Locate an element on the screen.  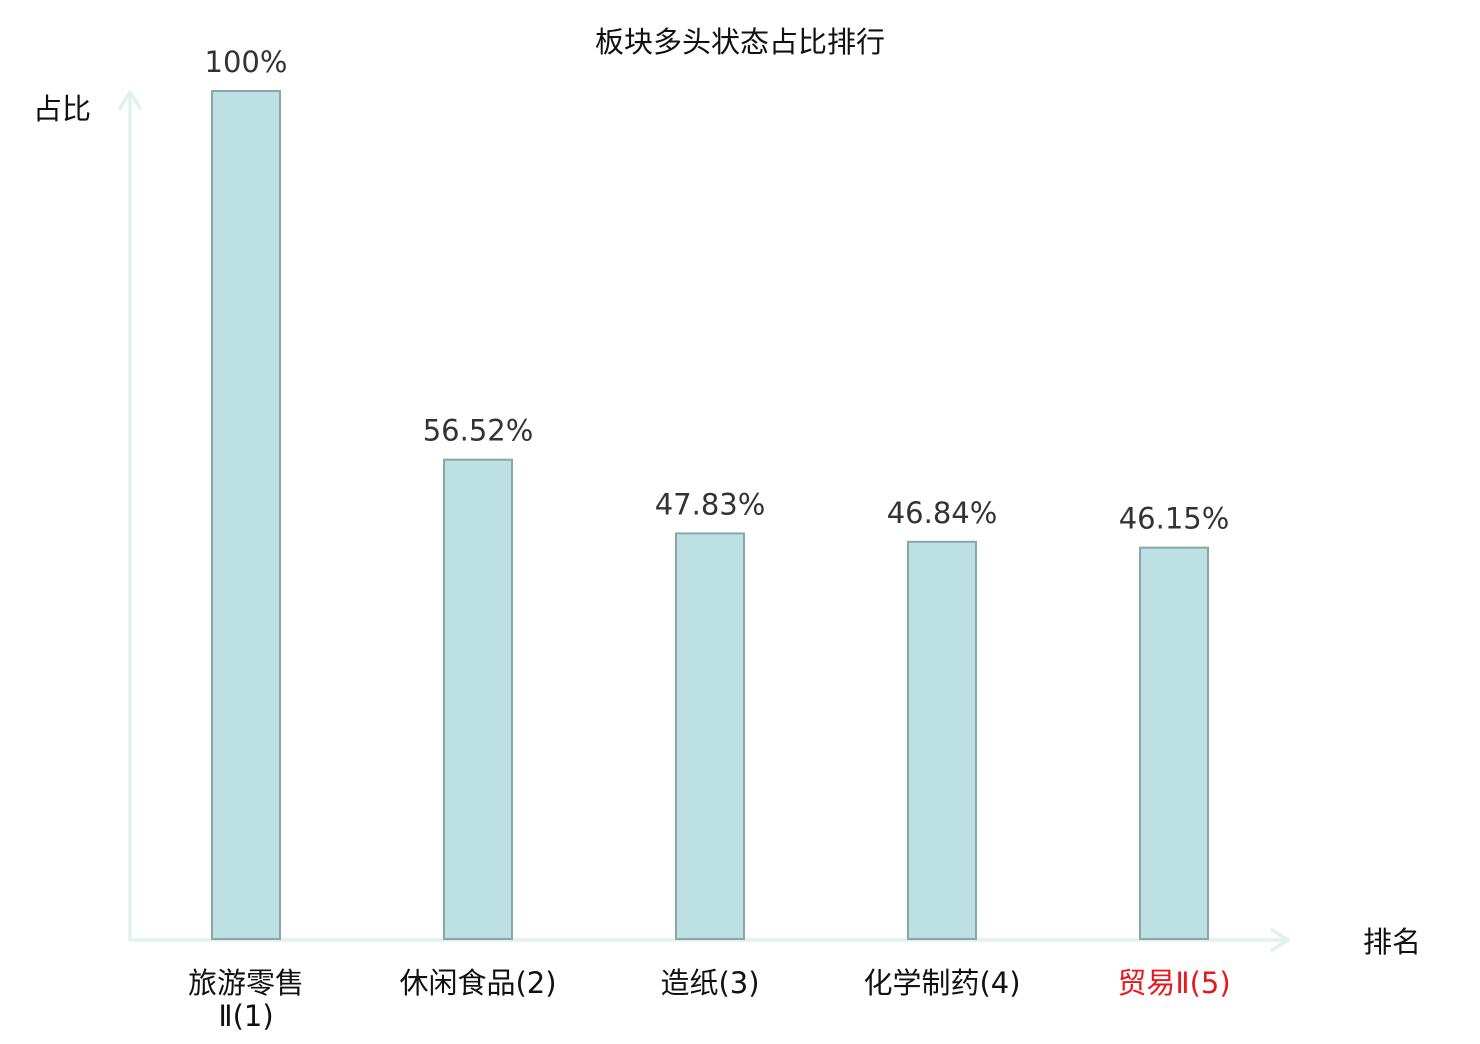
chart-title: 板块多头状态占比排行 is located at coordinates (740, 42).